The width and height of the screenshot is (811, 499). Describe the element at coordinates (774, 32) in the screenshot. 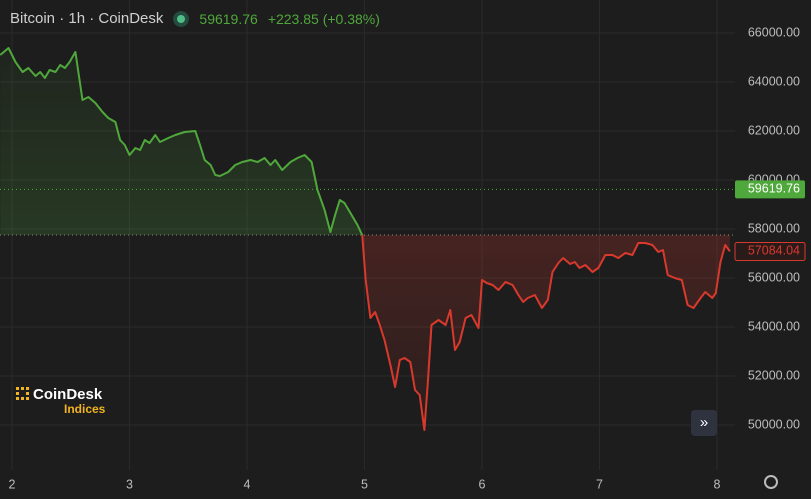

I see `y-tick-label: 66000.00` at that location.